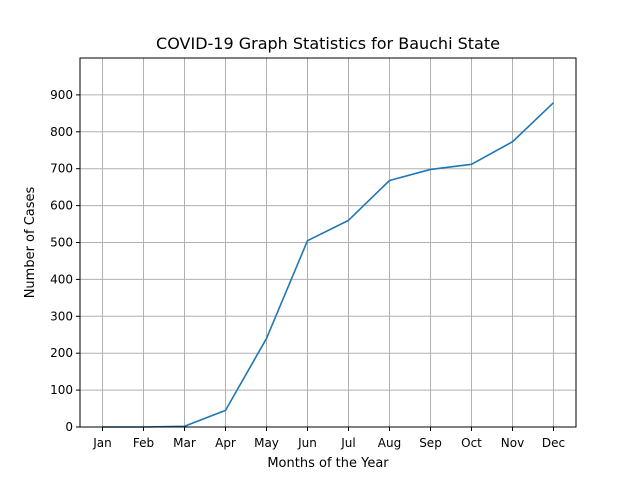 This screenshot has height=480, width=640. Describe the element at coordinates (328, 463) in the screenshot. I see `x-axis-label: Months of the Year` at that location.